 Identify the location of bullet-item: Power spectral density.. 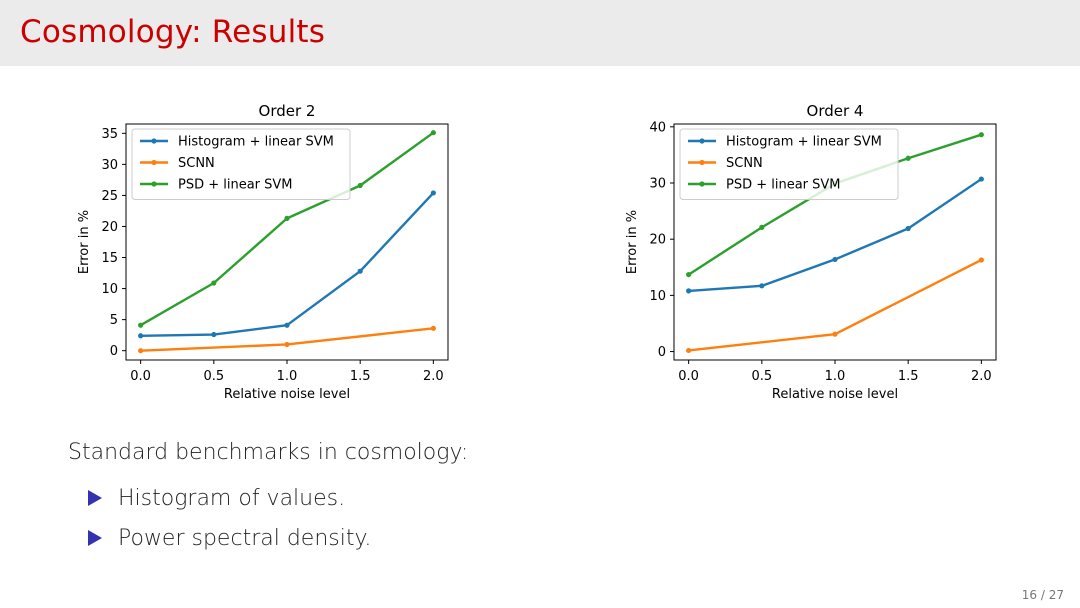
(229, 538).